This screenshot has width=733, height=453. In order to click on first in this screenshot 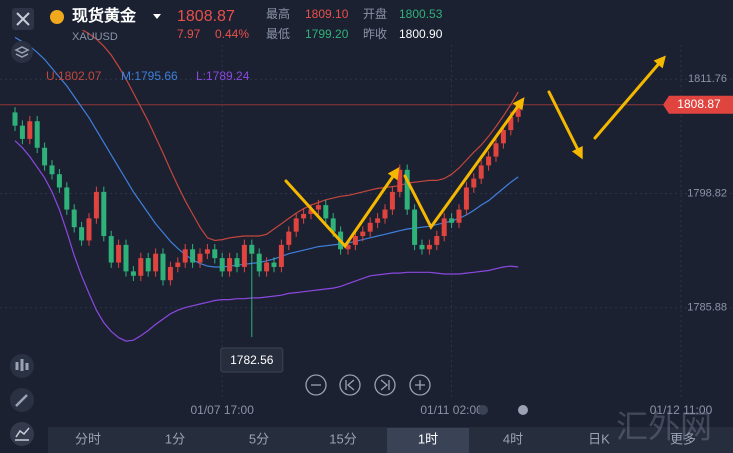, I will do `click(350, 385)`.